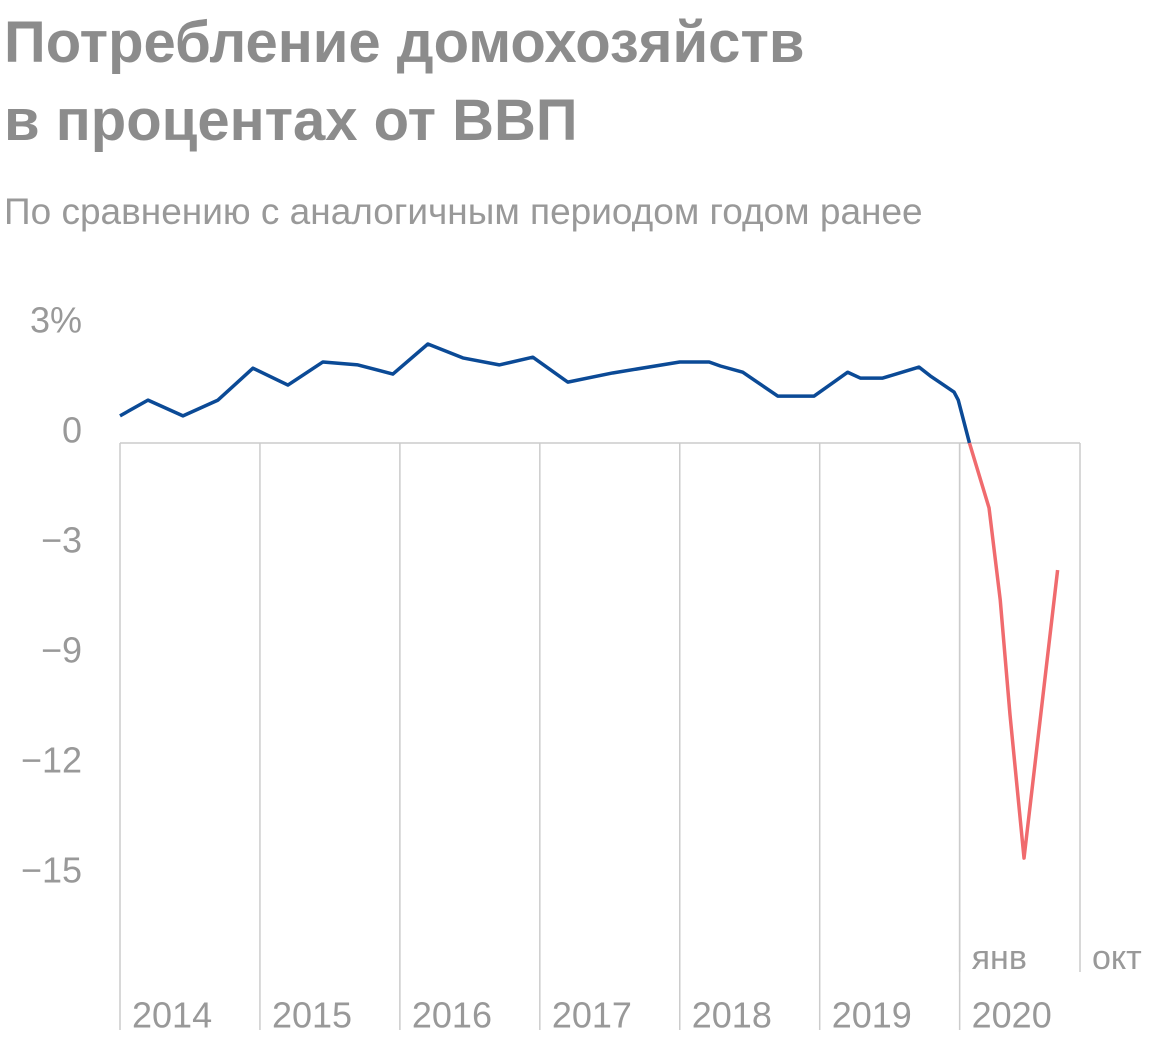 The height and width of the screenshot is (1053, 1160). I want to click on x-tick-label: 2014, so click(172, 1015).